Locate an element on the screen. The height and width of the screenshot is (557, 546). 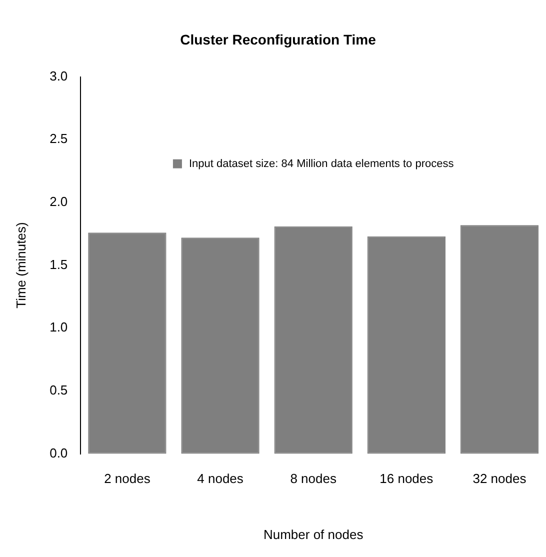
x-tick-label: 32 nodes is located at coordinates (499, 478).